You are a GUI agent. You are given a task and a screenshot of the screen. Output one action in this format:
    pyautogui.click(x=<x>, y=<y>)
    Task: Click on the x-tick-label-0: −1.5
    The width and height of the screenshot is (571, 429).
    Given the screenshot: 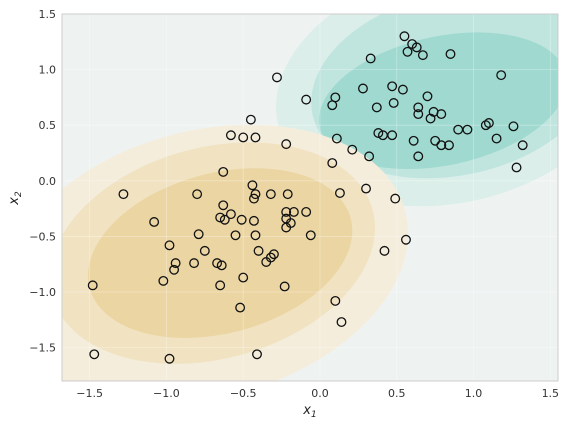 What is the action you would take?
    pyautogui.click(x=89, y=393)
    